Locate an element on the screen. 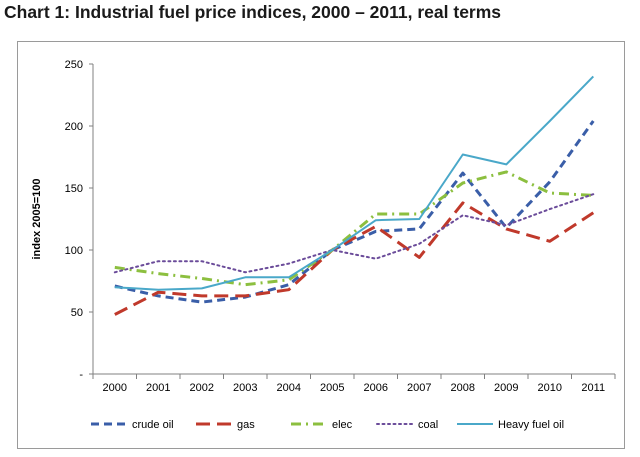  x-tick-label: 2005 is located at coordinates (332, 388).